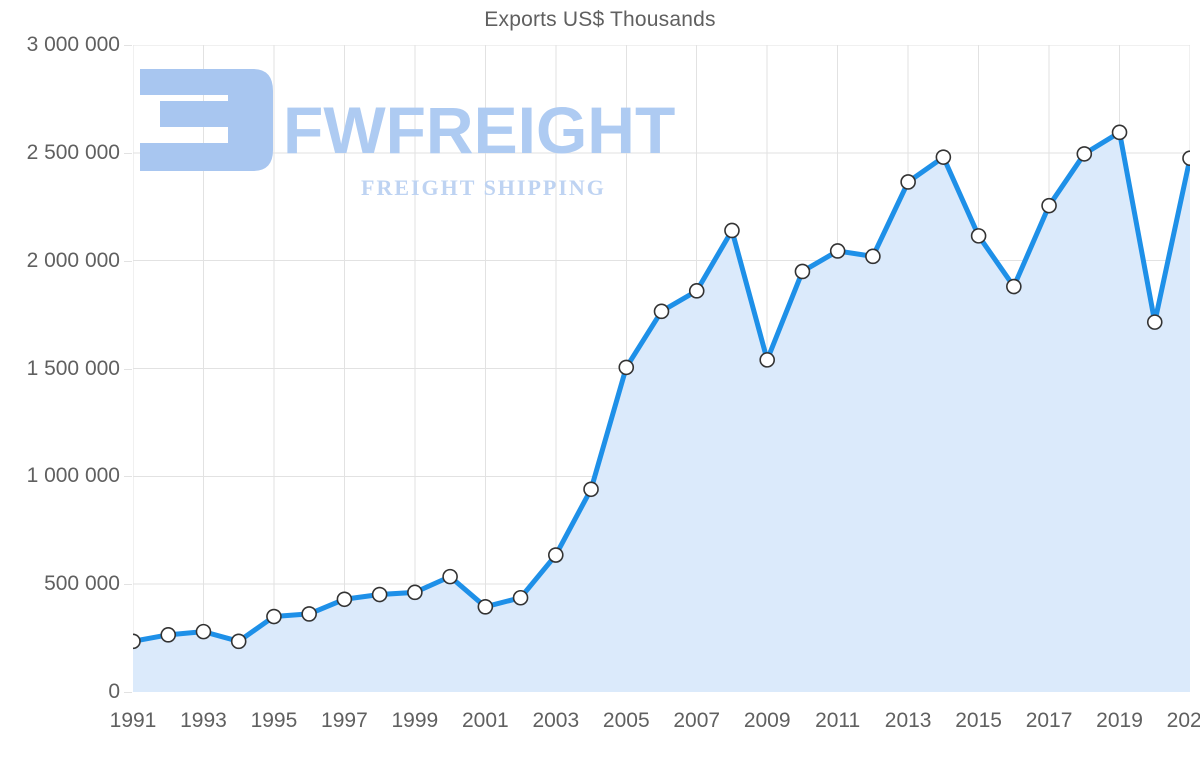 This screenshot has height=763, width=1200. I want to click on x-axis-tick-label: 2001, so click(485, 720).